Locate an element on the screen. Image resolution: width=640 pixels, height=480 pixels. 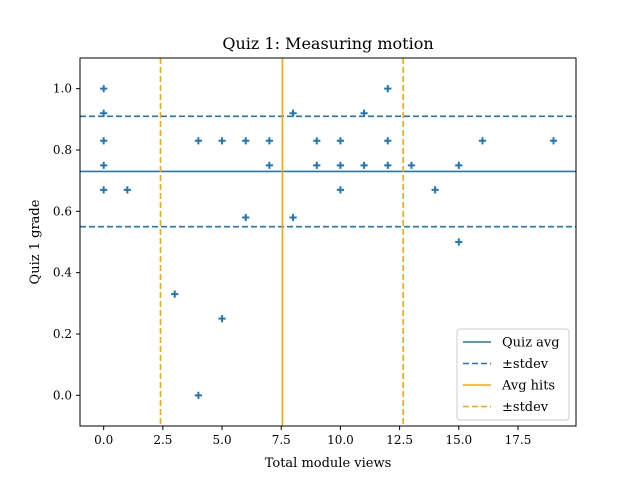
x-axis-label: Total module views is located at coordinates (328, 463).